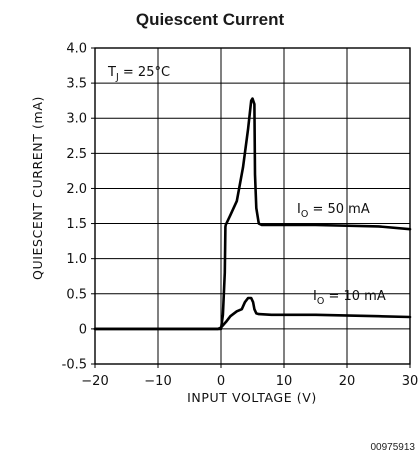 This screenshot has width=419, height=461. What do you see at coordinates (76, 294) in the screenshot?
I see `y-tick-label-7: 0.5` at bounding box center [76, 294].